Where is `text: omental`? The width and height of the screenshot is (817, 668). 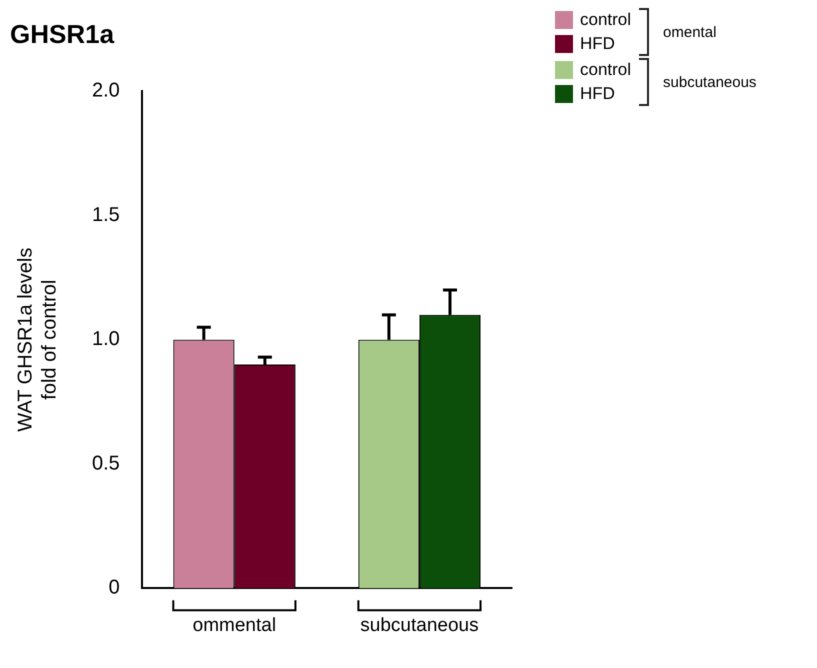
text: omental is located at coordinates (689, 32).